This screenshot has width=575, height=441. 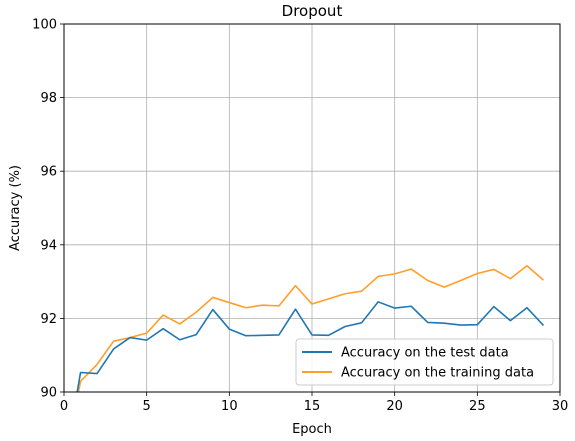 What do you see at coordinates (48, 209) in the screenshot?
I see `y-axis-ticks: 90 92 94 96 98 100` at bounding box center [48, 209].